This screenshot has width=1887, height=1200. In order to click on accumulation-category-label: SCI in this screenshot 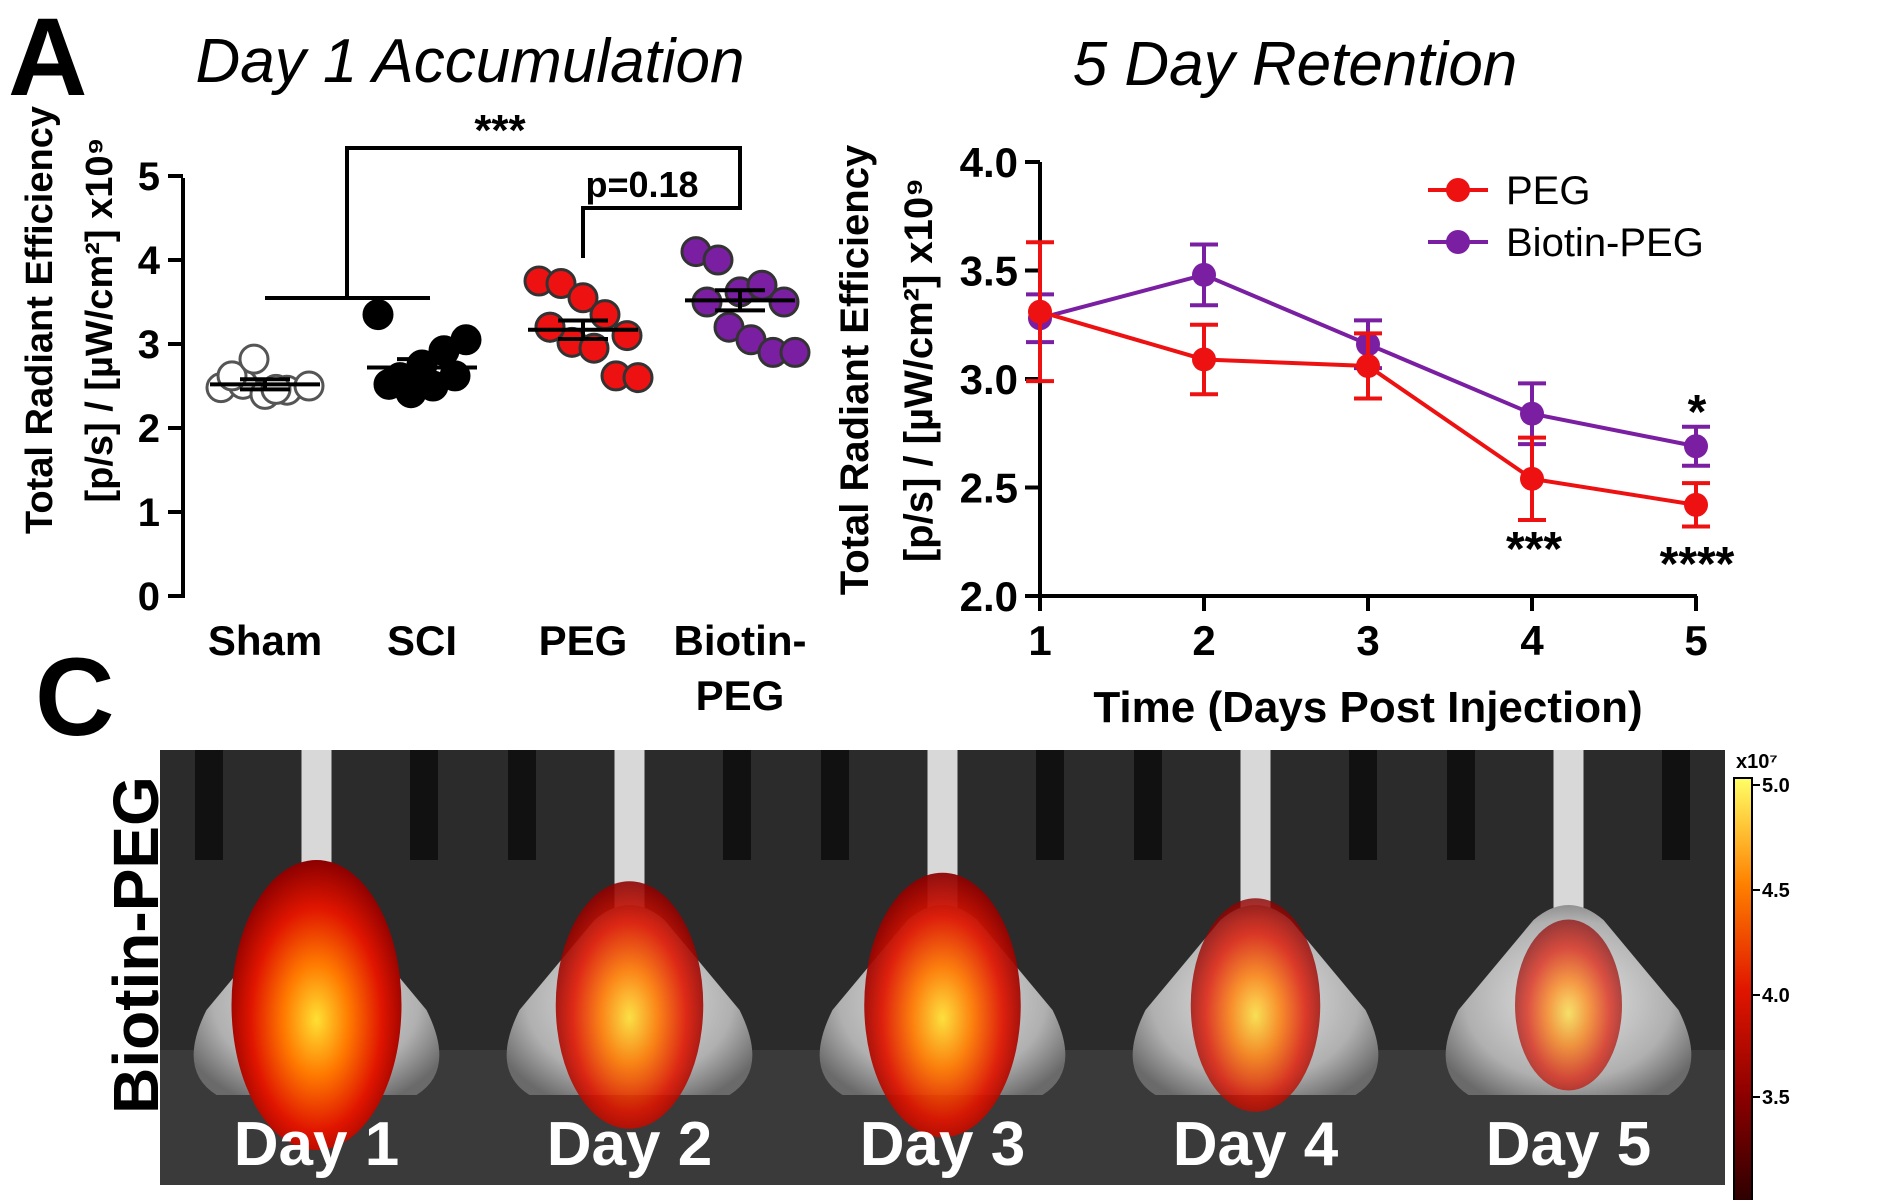, I will do `click(422, 640)`.